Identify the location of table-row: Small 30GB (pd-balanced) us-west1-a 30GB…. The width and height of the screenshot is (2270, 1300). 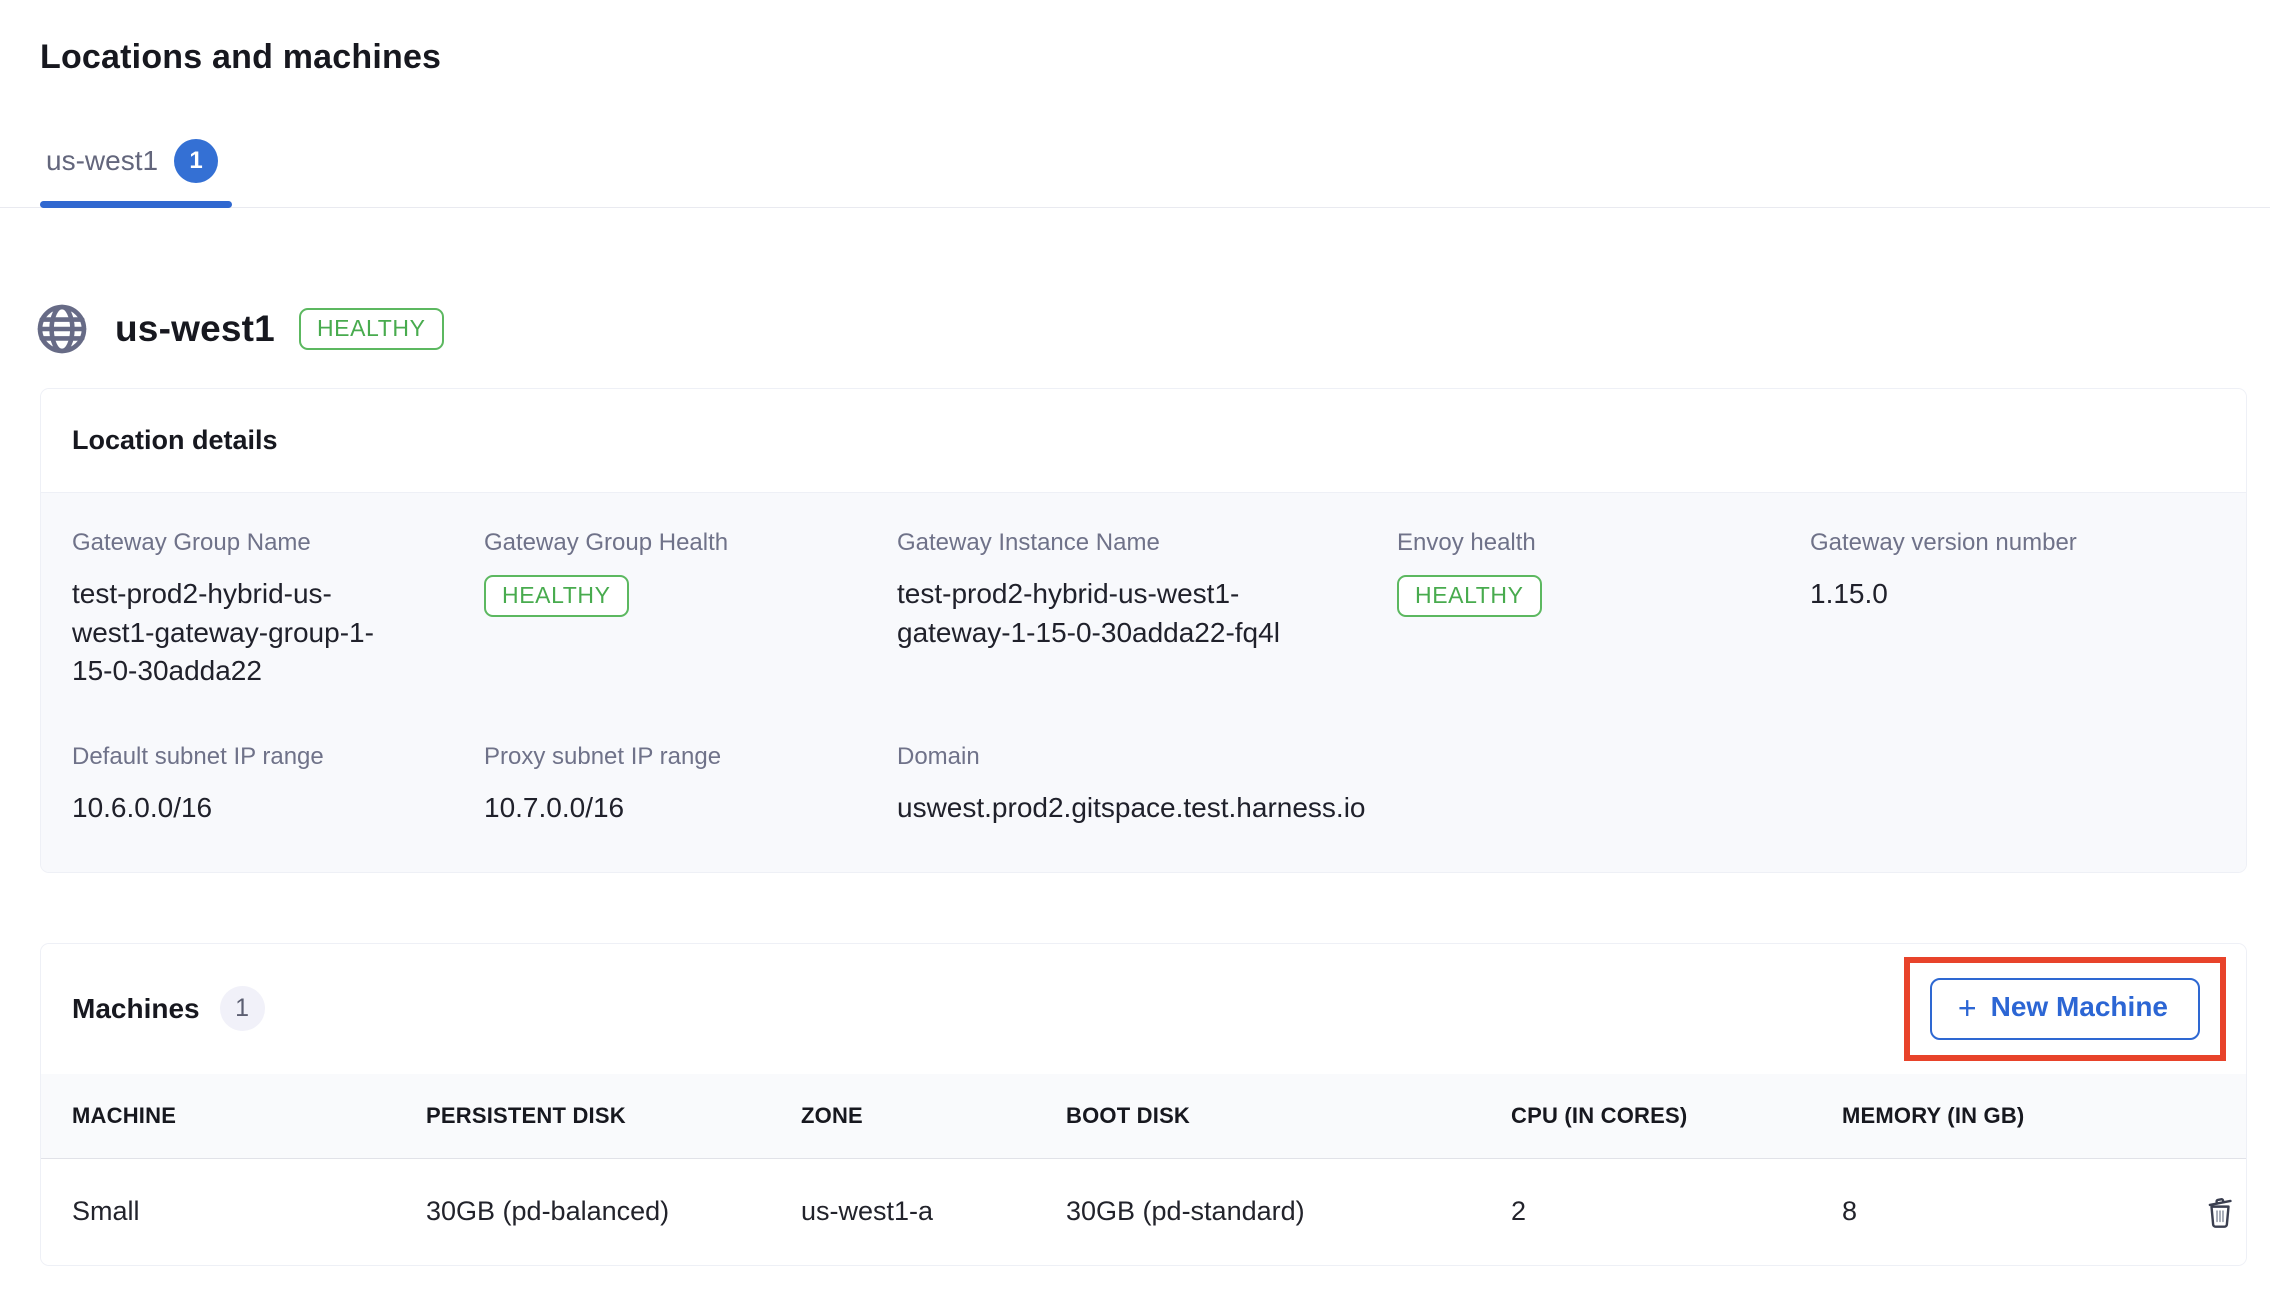
(1143, 1211).